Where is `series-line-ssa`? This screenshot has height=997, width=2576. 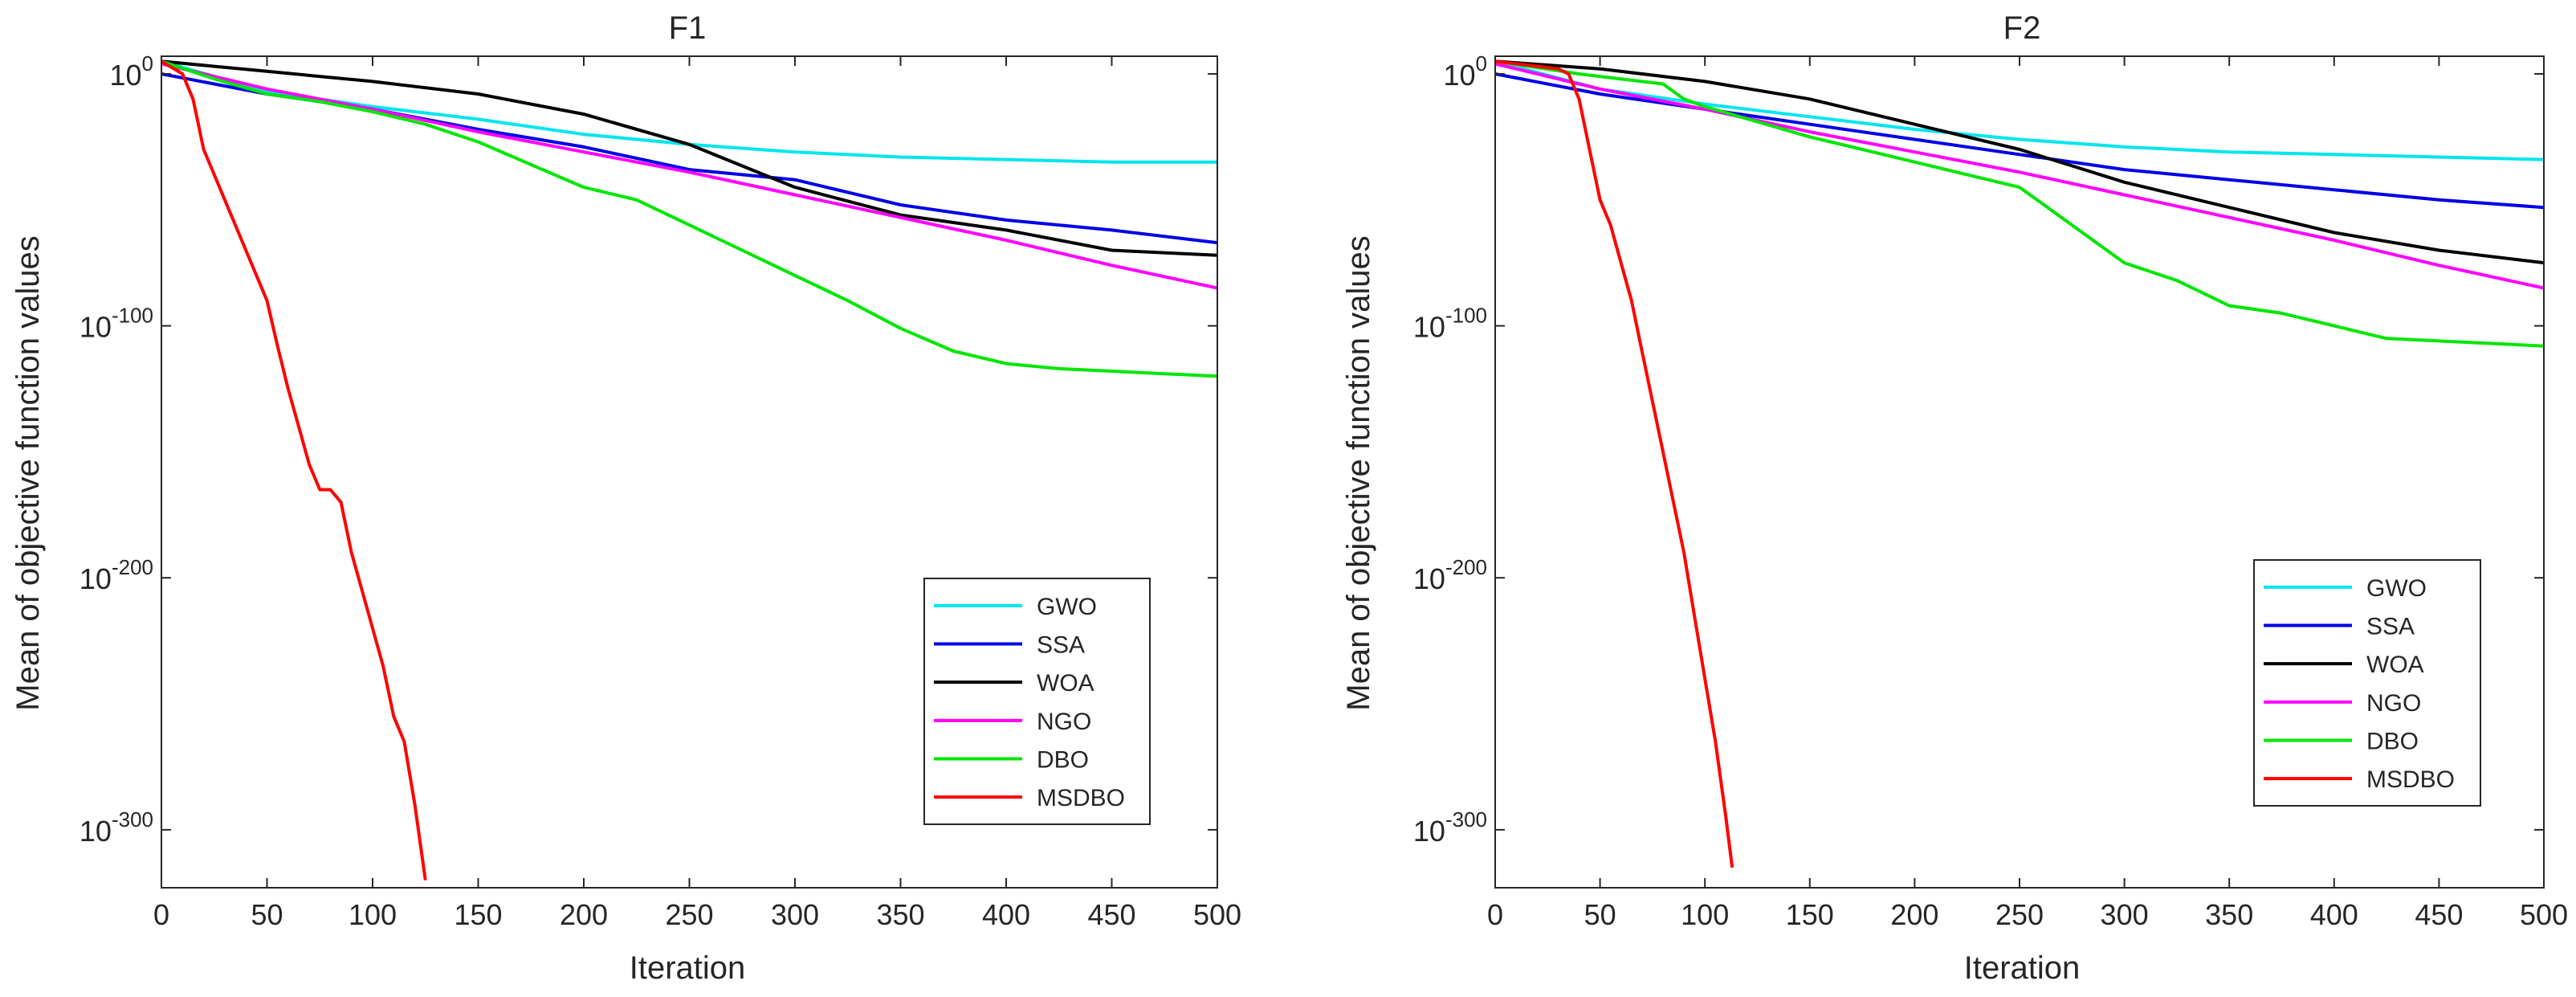 series-line-ssa is located at coordinates (2019, 141).